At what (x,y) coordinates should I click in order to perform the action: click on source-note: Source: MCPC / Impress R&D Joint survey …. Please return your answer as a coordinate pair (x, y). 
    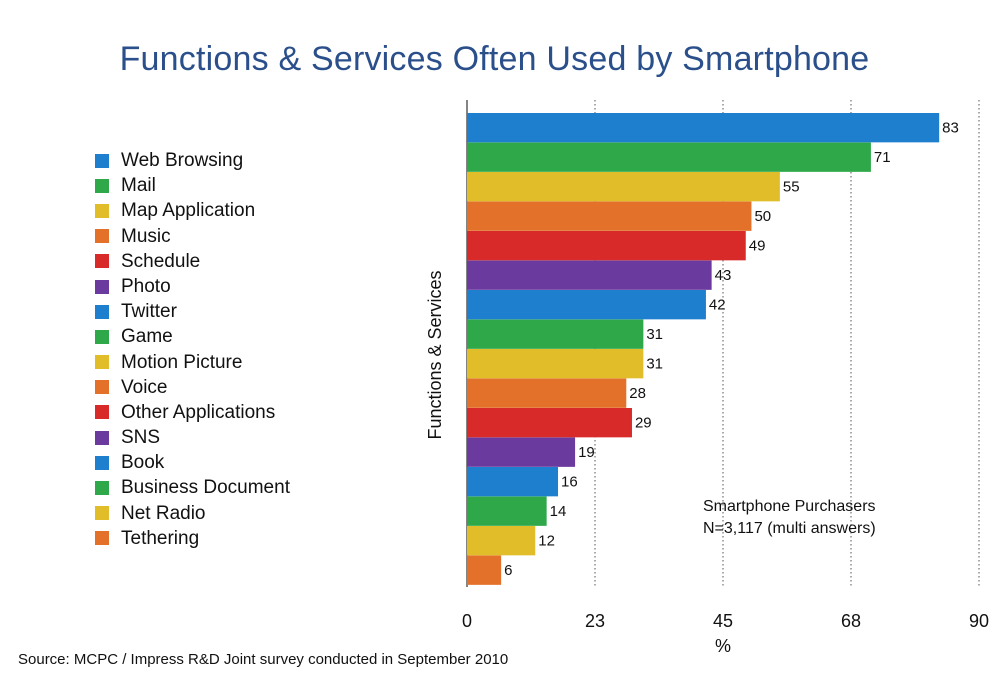
    Looking at the image, I should click on (263, 659).